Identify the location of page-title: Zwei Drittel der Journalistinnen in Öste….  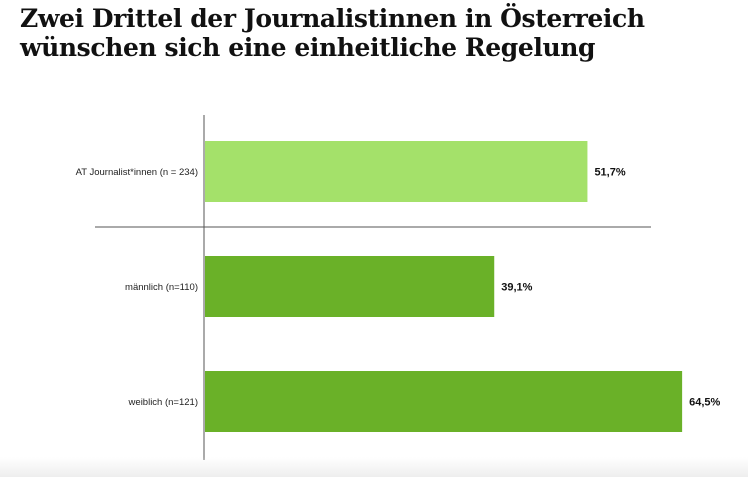
(380, 33).